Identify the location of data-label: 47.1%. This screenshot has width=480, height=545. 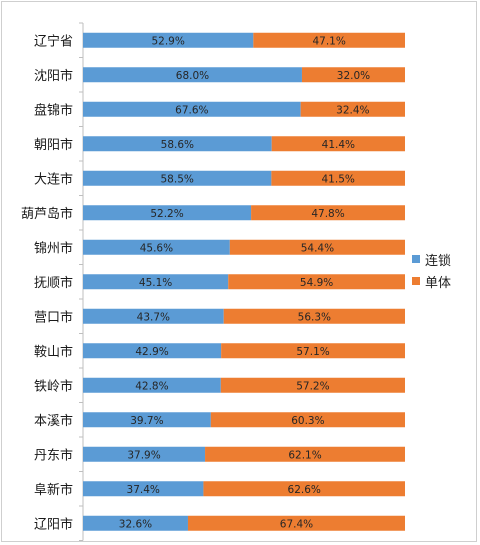
(328, 41).